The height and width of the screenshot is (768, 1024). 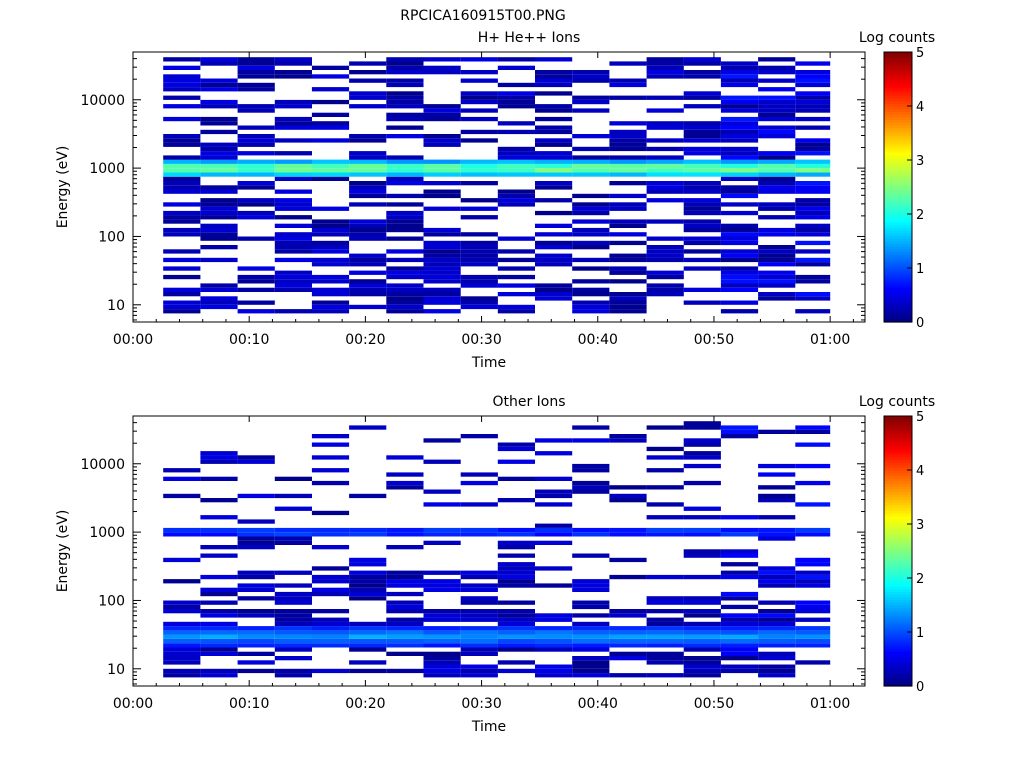 What do you see at coordinates (920, 323) in the screenshot?
I see `colorbar-tick-label: 0` at bounding box center [920, 323].